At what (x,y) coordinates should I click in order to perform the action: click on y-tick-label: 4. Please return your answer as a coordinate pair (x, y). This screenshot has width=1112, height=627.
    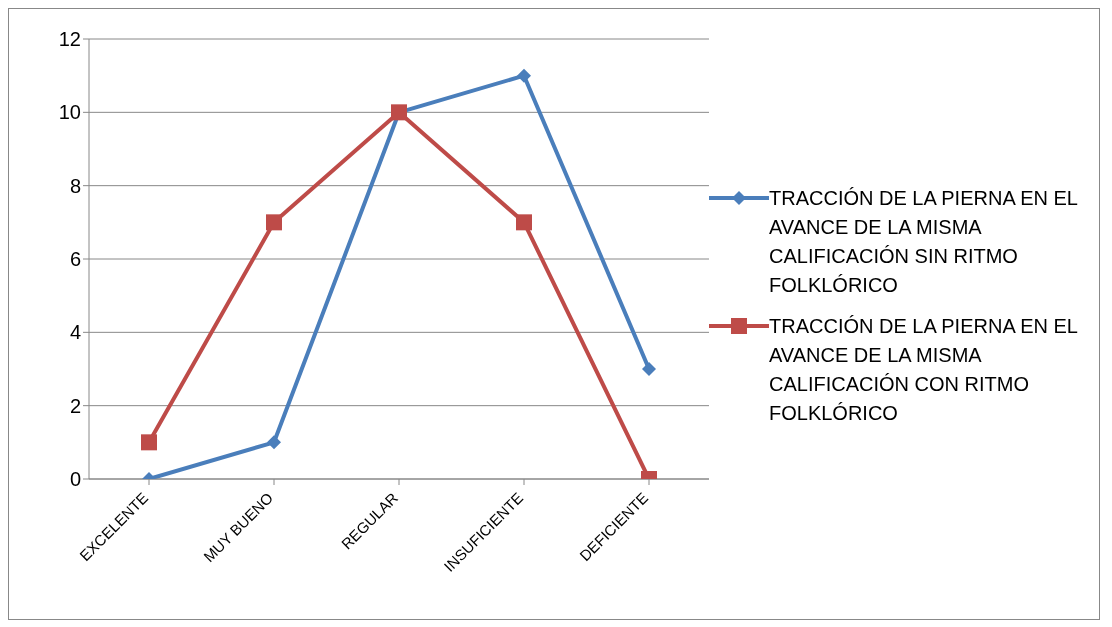
    Looking at the image, I should click on (75, 332).